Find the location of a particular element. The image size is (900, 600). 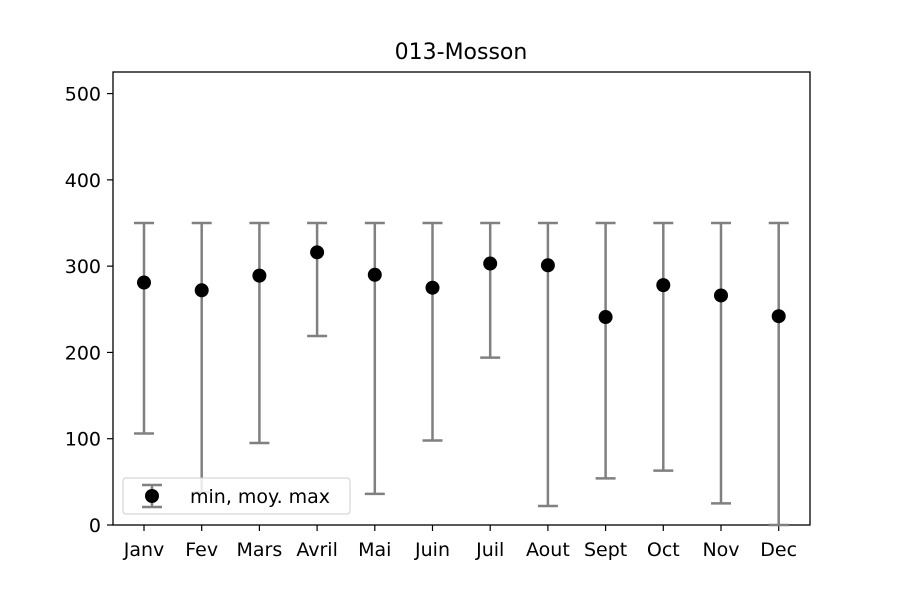

x-tick-label: Oct is located at coordinates (663, 550).